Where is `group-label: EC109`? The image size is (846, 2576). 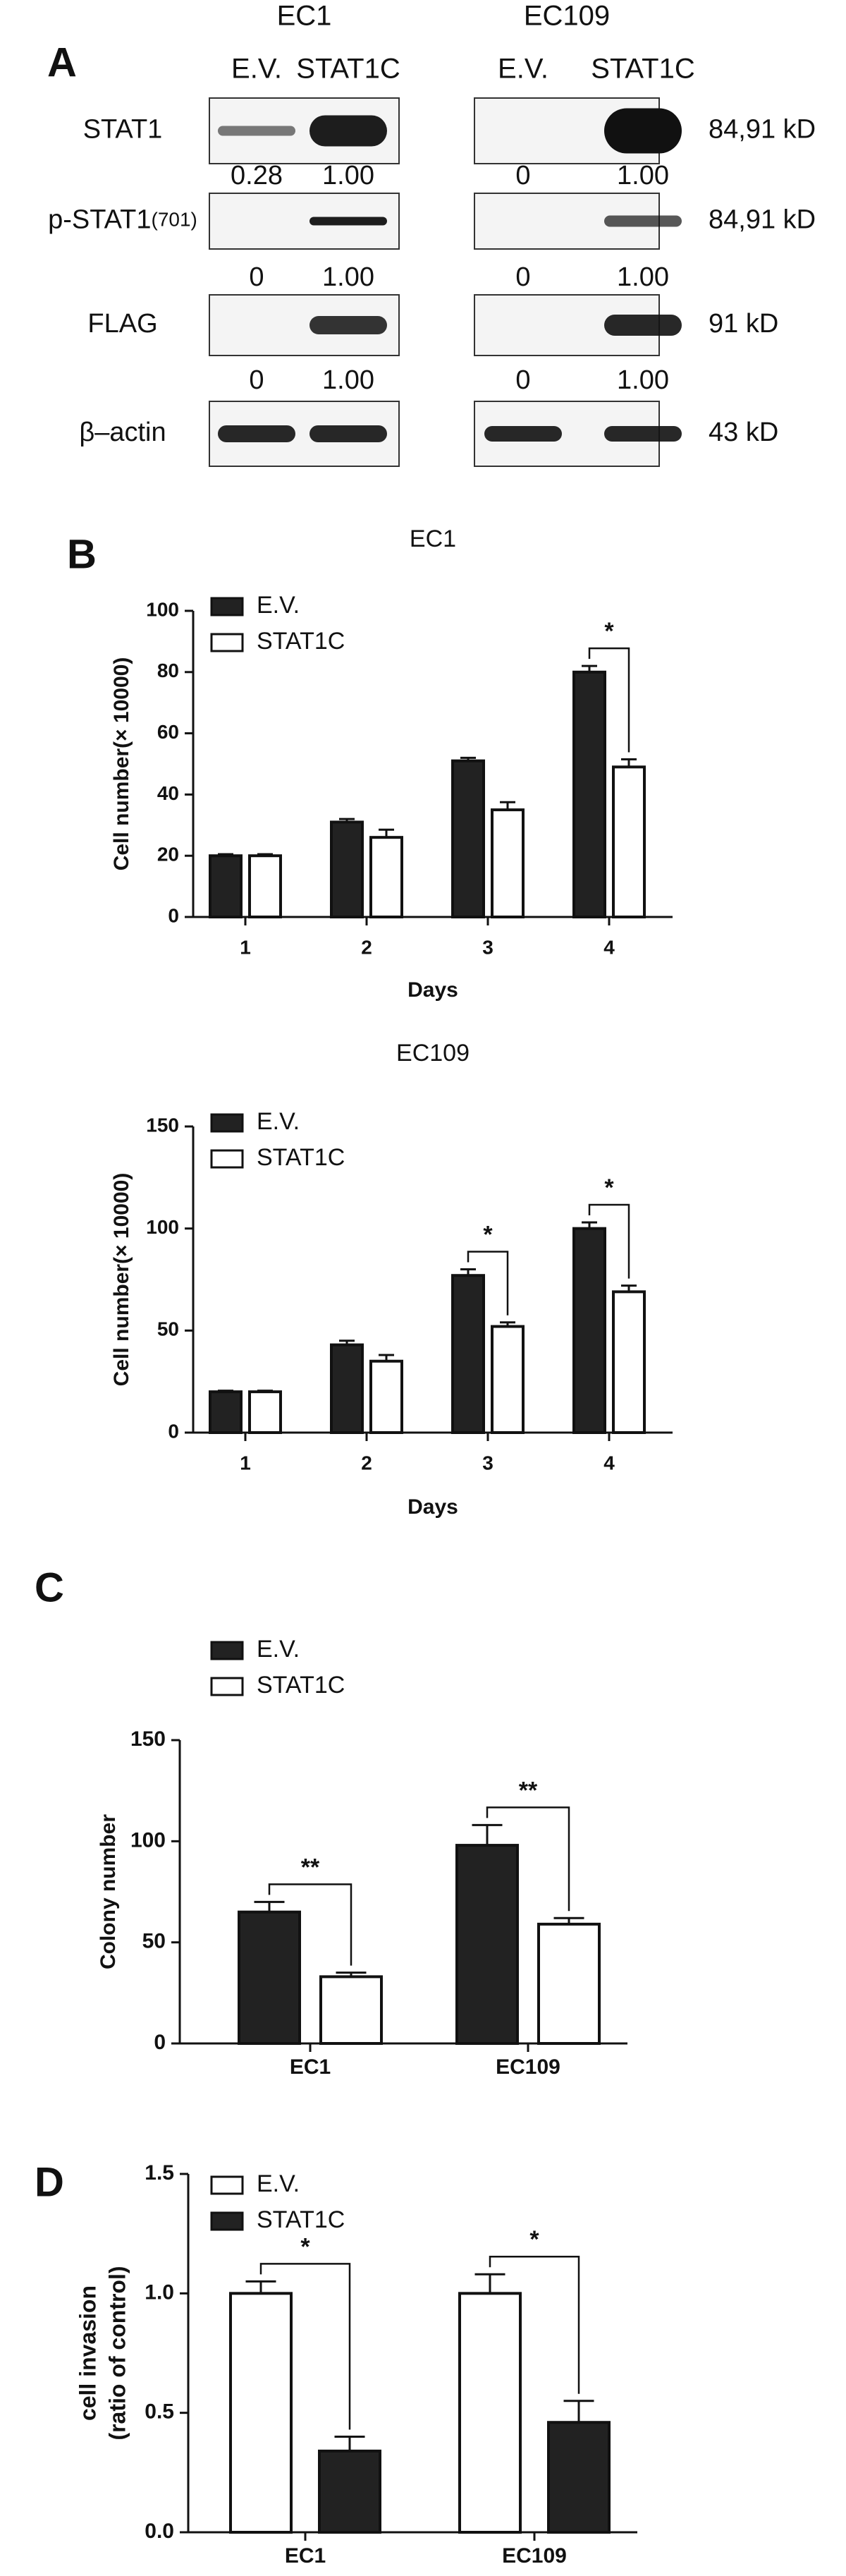 group-label: EC109 is located at coordinates (567, 16).